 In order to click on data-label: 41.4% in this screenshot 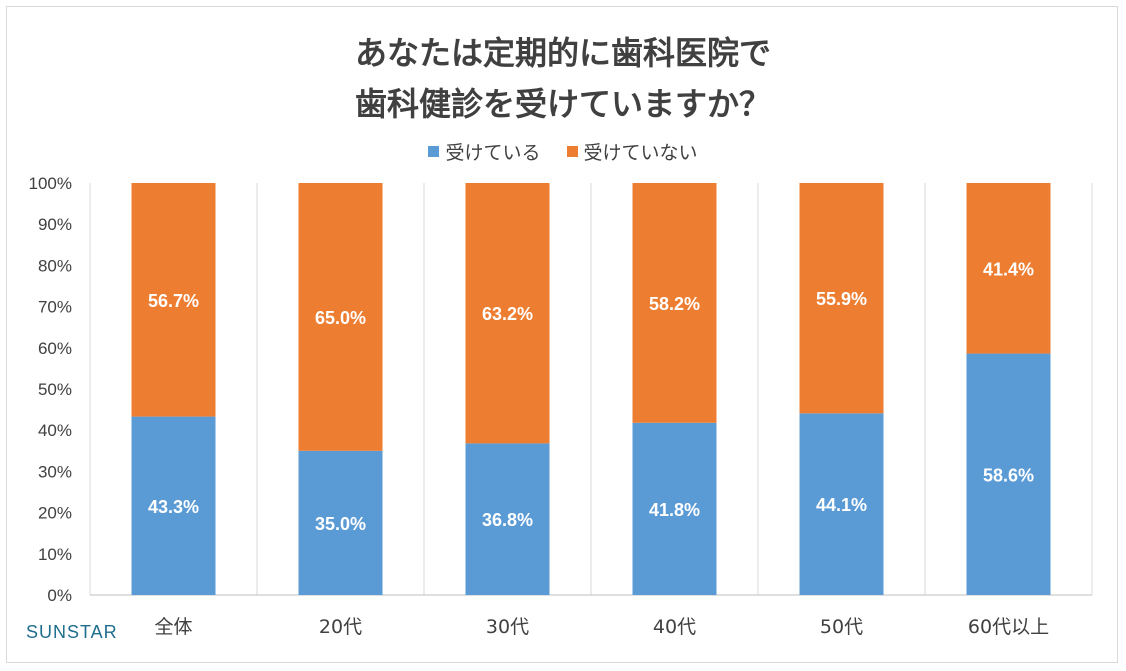, I will do `click(1008, 269)`.